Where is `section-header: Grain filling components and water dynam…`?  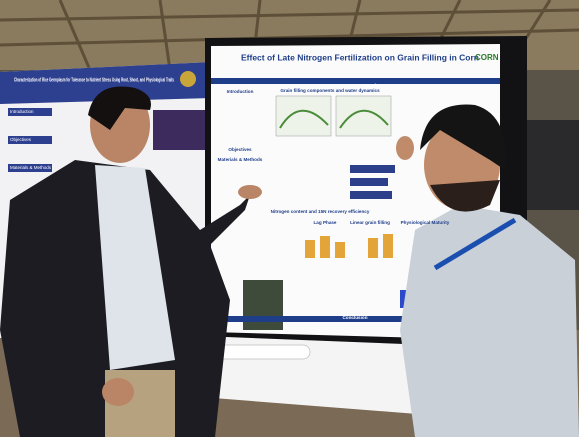 section-header: Grain filling components and water dynam… is located at coordinates (330, 90).